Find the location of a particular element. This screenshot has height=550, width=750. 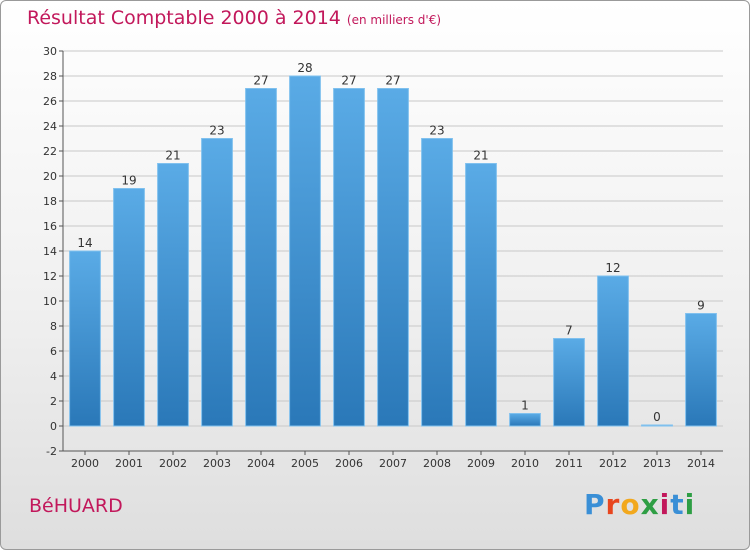

y-tick-label: 6 is located at coordinates (53, 351).